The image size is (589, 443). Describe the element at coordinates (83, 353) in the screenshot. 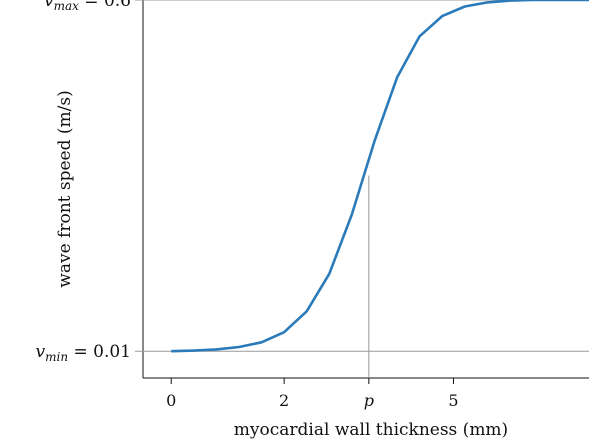

I see `reference-label-min: vmin = 0.01` at that location.